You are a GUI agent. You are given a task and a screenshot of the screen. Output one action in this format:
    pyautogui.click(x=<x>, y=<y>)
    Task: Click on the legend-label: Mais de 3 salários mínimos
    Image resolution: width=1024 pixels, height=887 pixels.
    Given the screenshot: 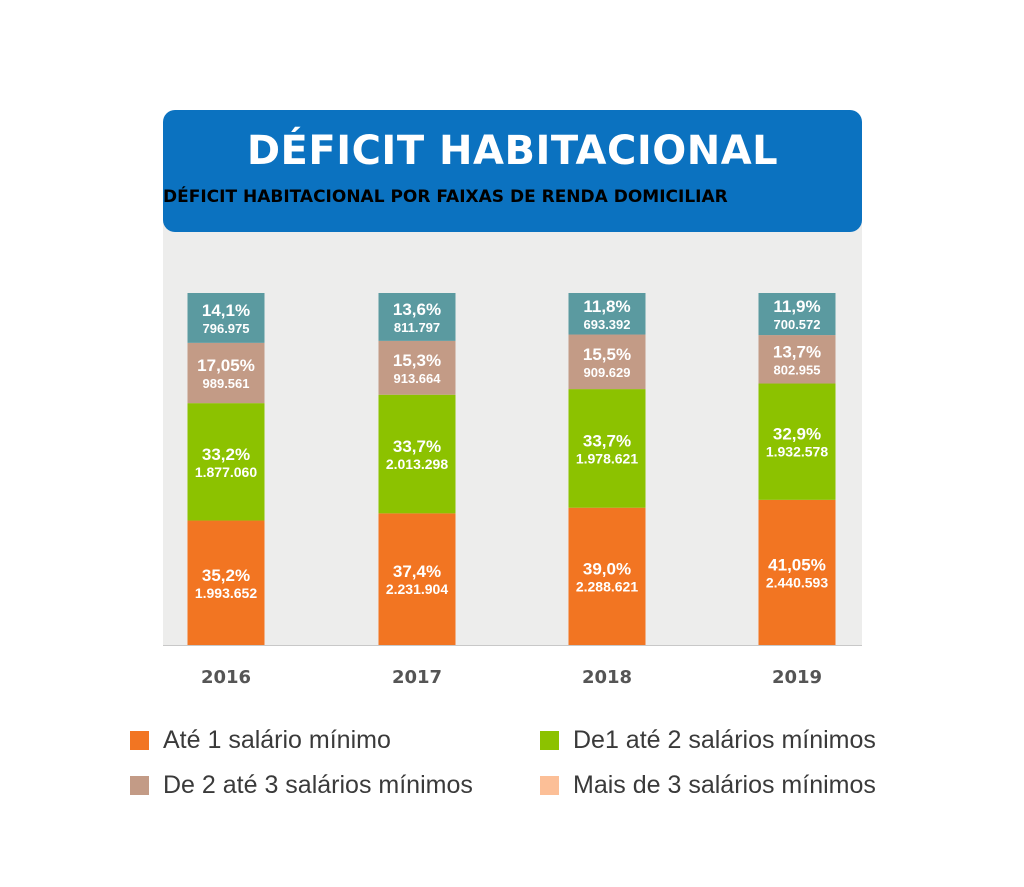 What is the action you would take?
    pyautogui.click(x=724, y=785)
    